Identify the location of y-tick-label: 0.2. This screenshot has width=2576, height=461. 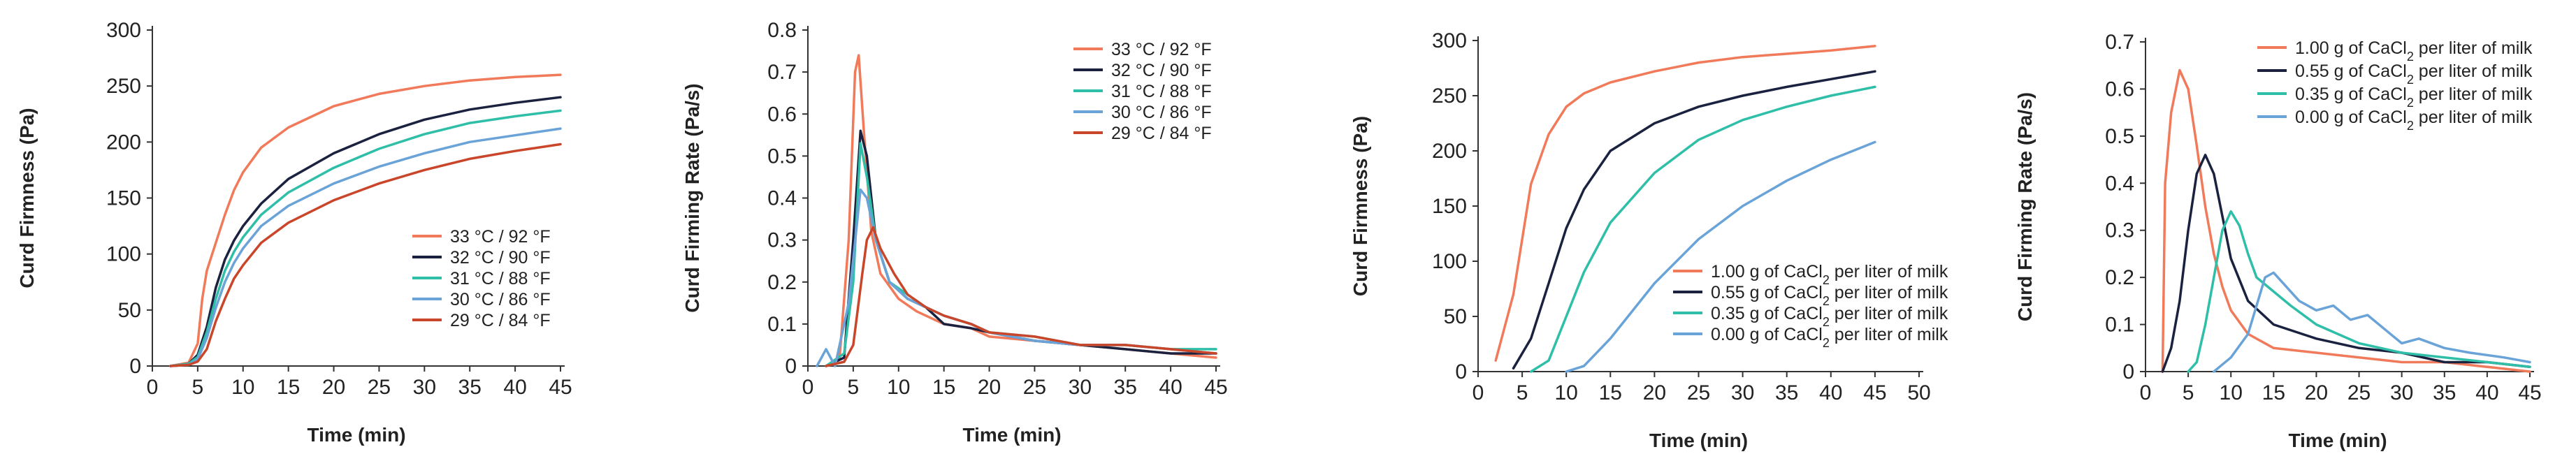
(2119, 278).